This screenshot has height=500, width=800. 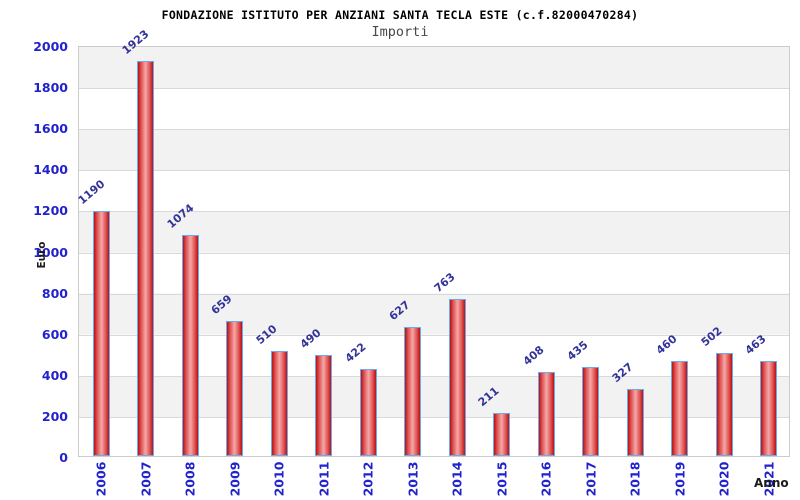 I want to click on x-tick-label-2016: 2016, so click(x=546, y=479).